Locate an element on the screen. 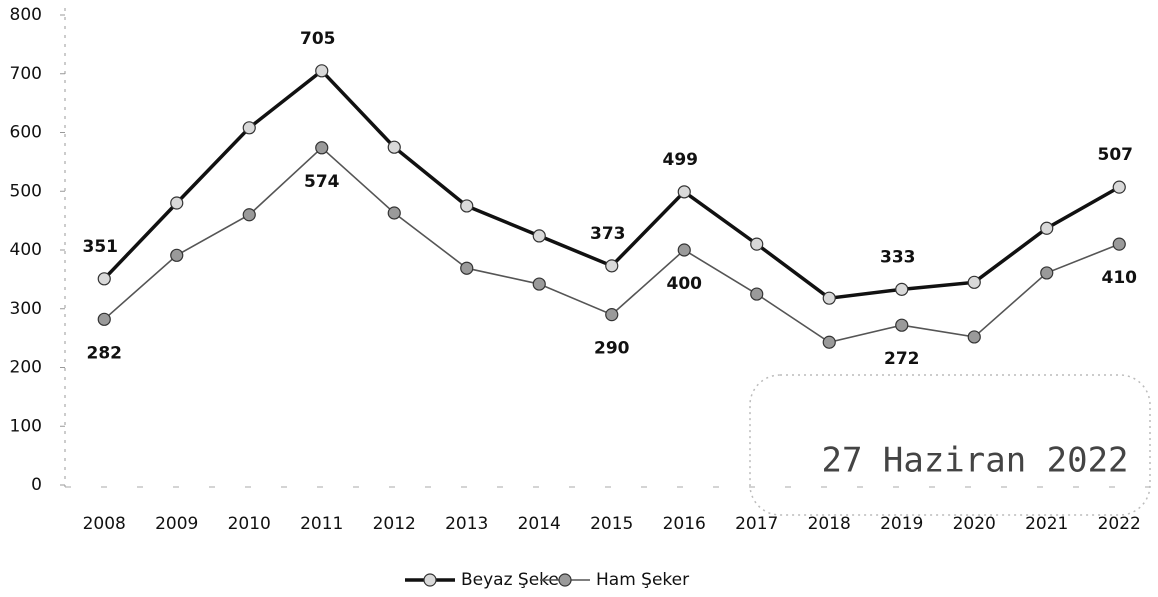 The width and height of the screenshot is (1158, 597). y-tick-label: 0 is located at coordinates (36, 485).